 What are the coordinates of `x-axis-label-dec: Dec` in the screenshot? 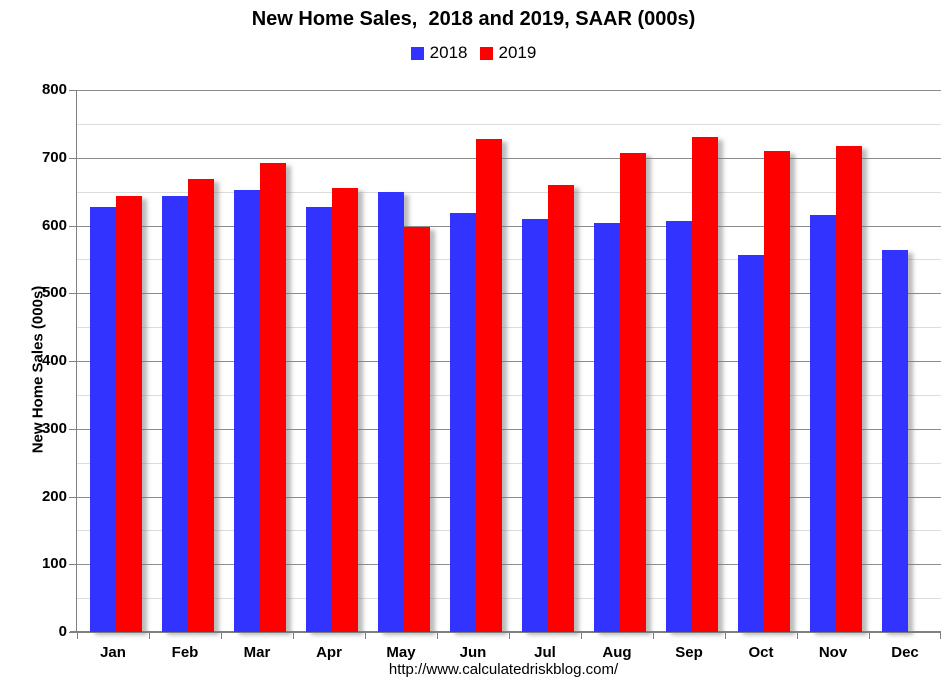 It's located at (905, 652).